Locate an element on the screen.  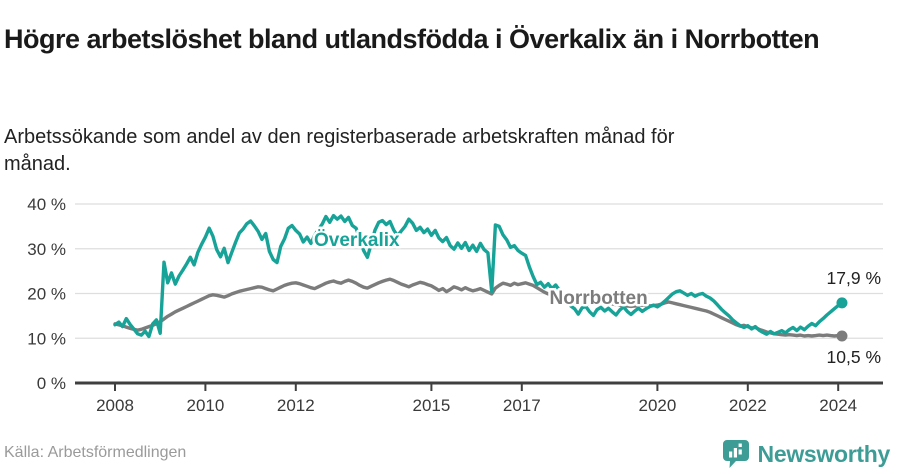
x-tick-label: 2020 is located at coordinates (657, 405).